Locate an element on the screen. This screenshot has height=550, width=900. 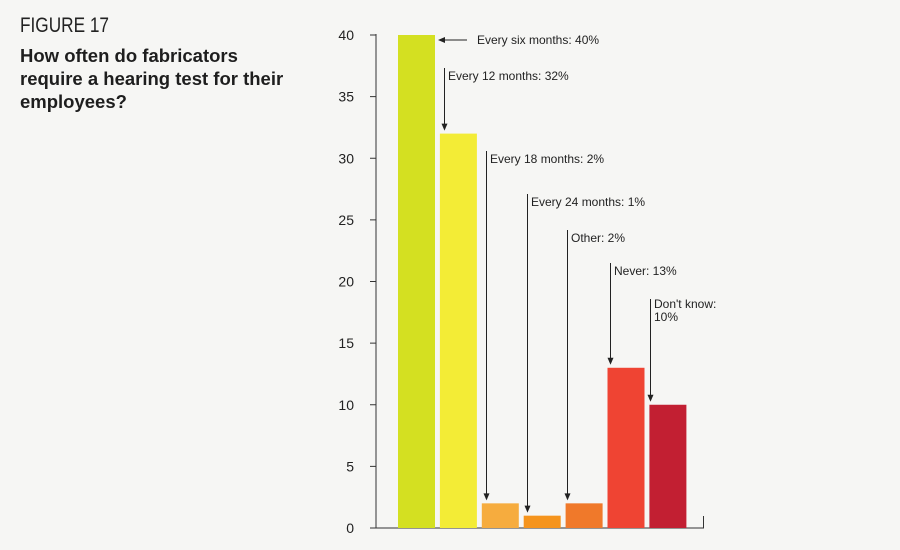
y-axis-ticks: 0 5 10 15 20 25 30 35 40 is located at coordinates (357, 281).